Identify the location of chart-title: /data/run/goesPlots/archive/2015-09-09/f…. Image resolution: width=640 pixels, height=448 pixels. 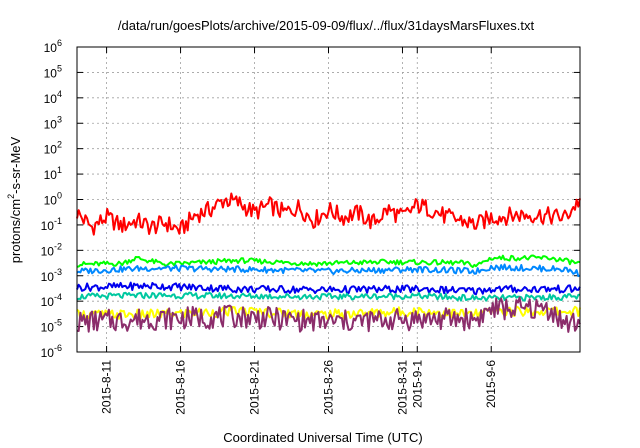
(326, 25).